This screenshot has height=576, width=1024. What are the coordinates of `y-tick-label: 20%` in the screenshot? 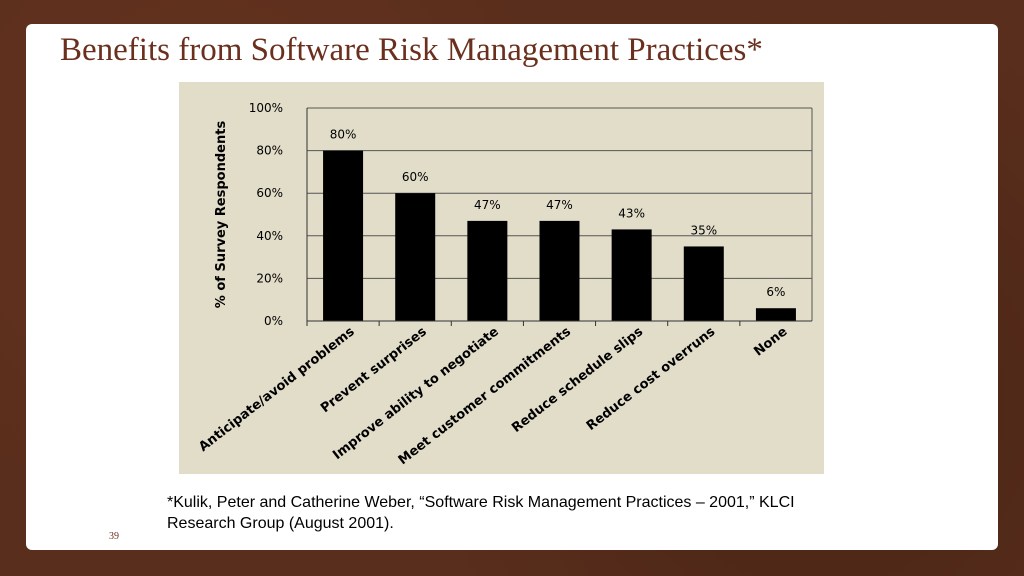 It's located at (269, 278).